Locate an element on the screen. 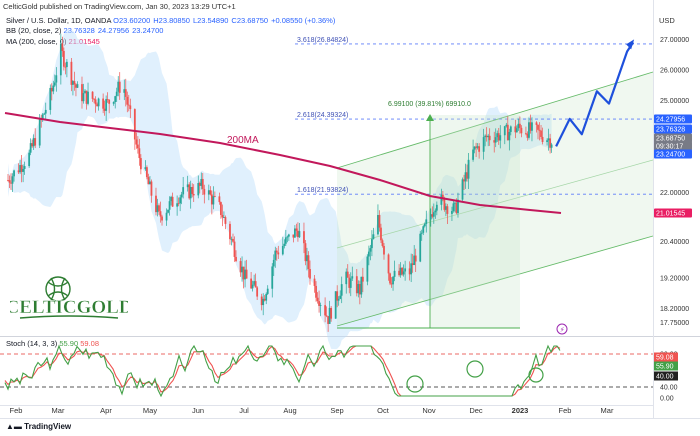 The height and width of the screenshot is (436, 700). time-tick: Mar is located at coordinates (58, 410).